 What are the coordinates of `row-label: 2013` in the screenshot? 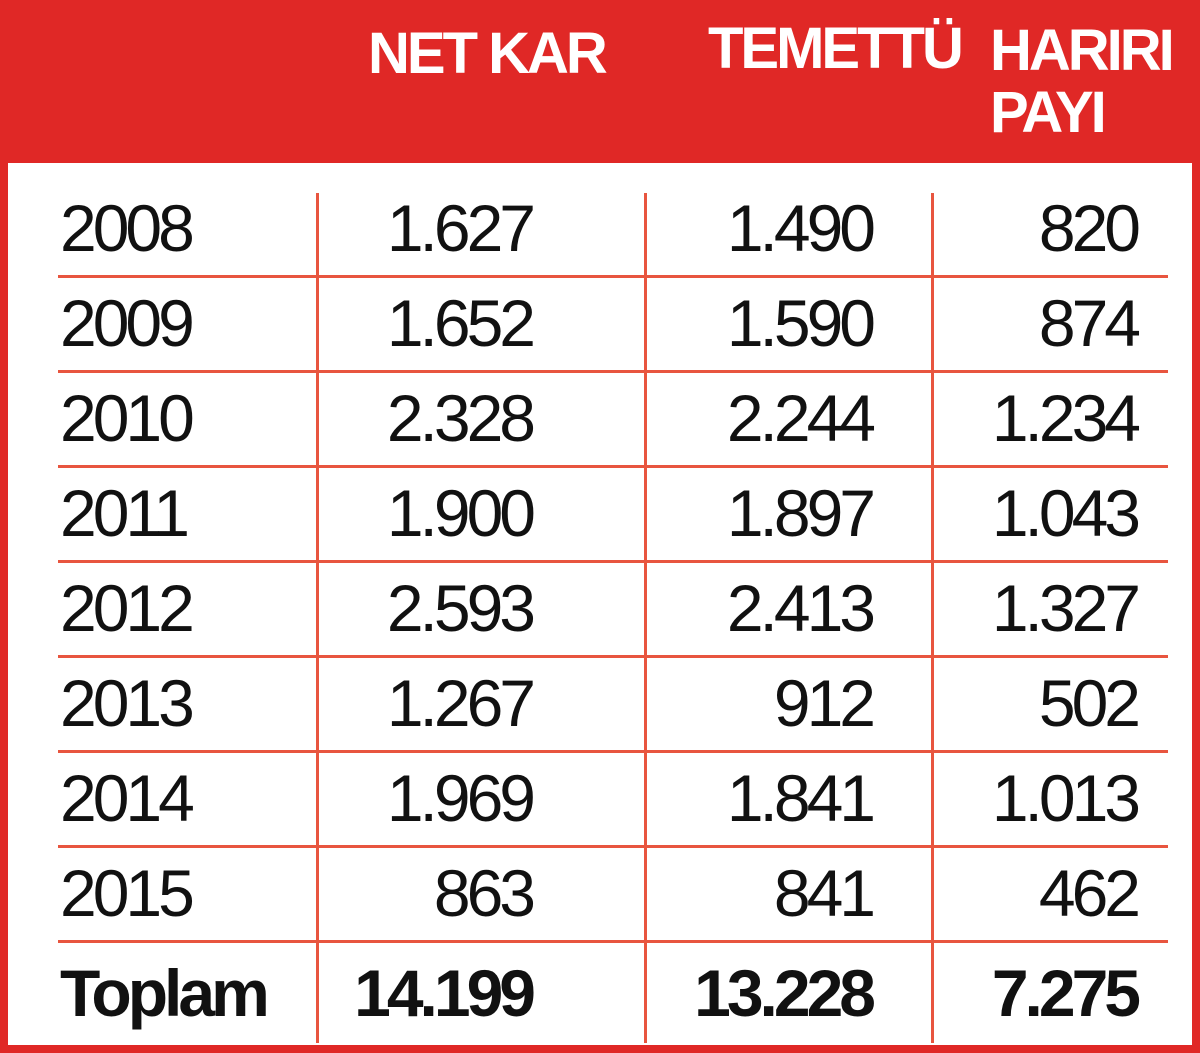 It's located at (127, 703).